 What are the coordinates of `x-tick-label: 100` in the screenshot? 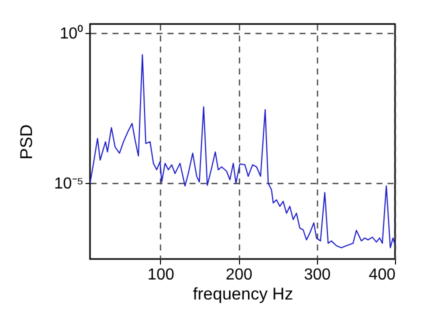 It's located at (161, 275).